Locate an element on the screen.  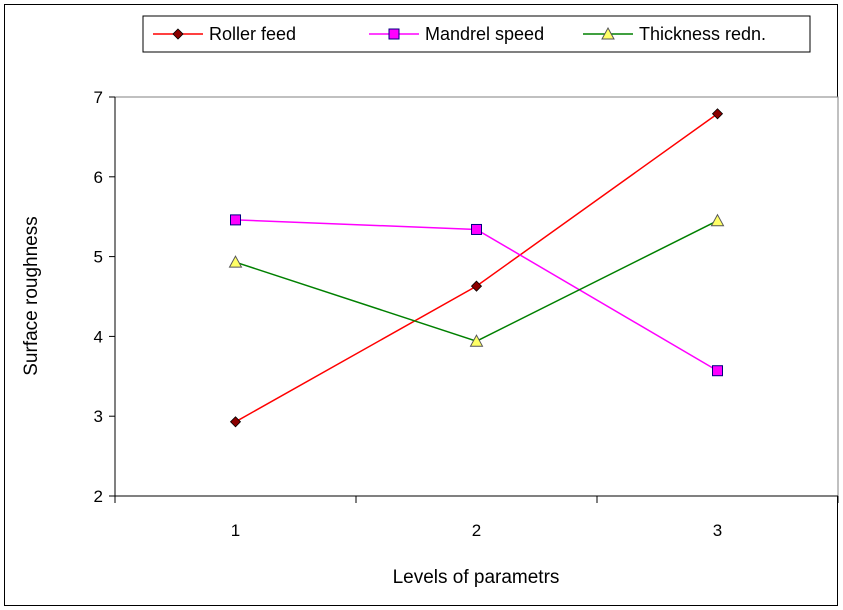
y-tick-label: 2 is located at coordinates (98, 496).